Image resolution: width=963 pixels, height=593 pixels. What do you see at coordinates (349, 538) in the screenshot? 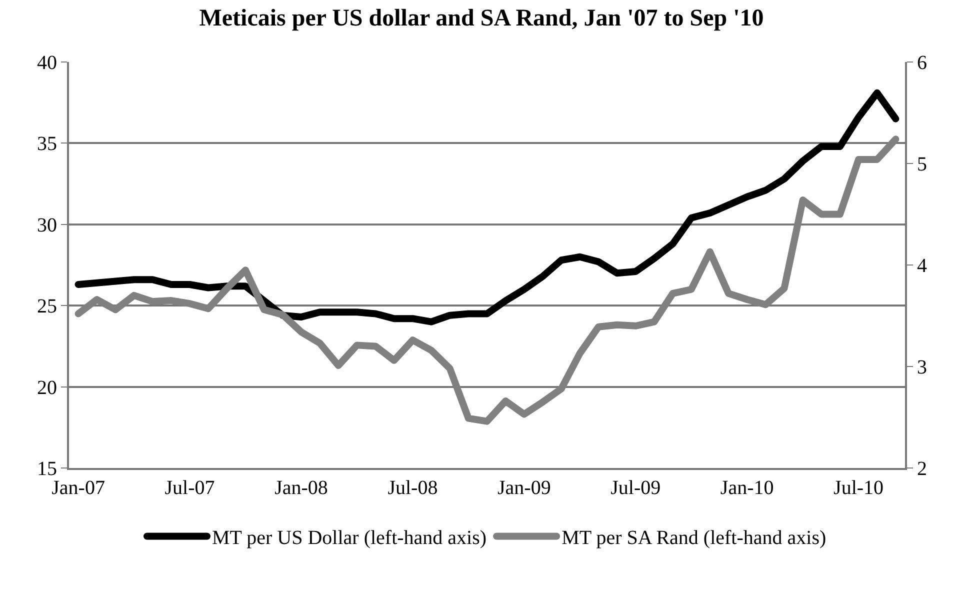
I see `legend-label: MT per US Dollar (left-hand axis)` at bounding box center [349, 538].